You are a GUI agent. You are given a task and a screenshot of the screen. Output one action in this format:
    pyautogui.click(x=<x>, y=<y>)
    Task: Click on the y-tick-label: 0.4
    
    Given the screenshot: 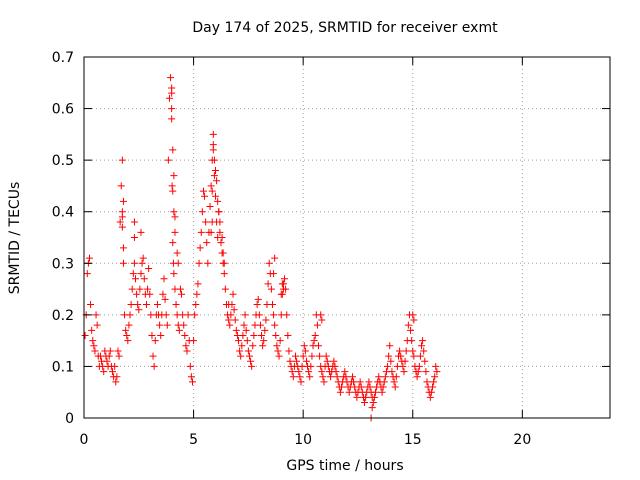 What is the action you would take?
    pyautogui.click(x=63, y=213)
    